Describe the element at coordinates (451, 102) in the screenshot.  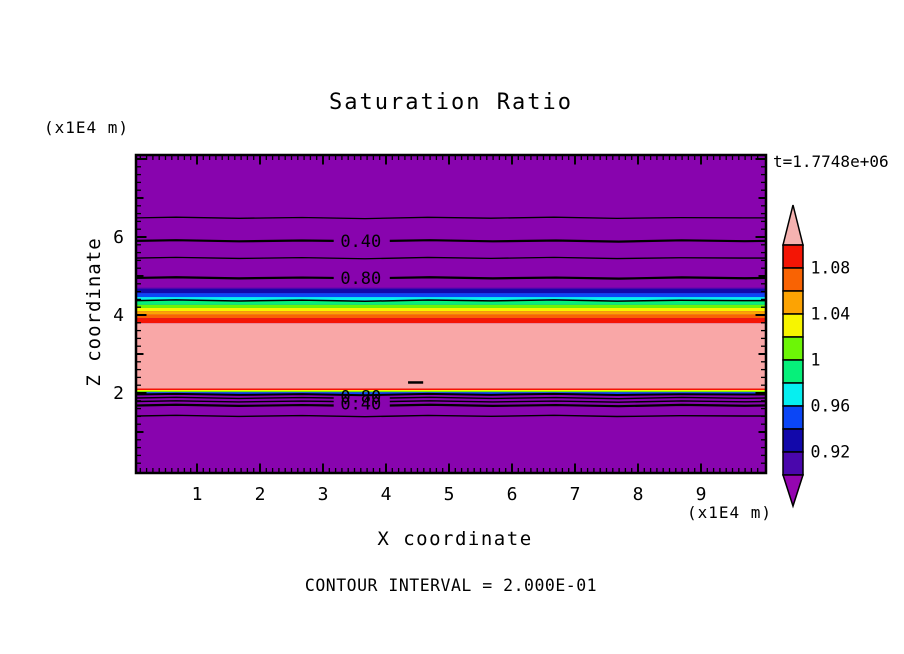
I see `plot-title: Saturation Ratio` at that location.